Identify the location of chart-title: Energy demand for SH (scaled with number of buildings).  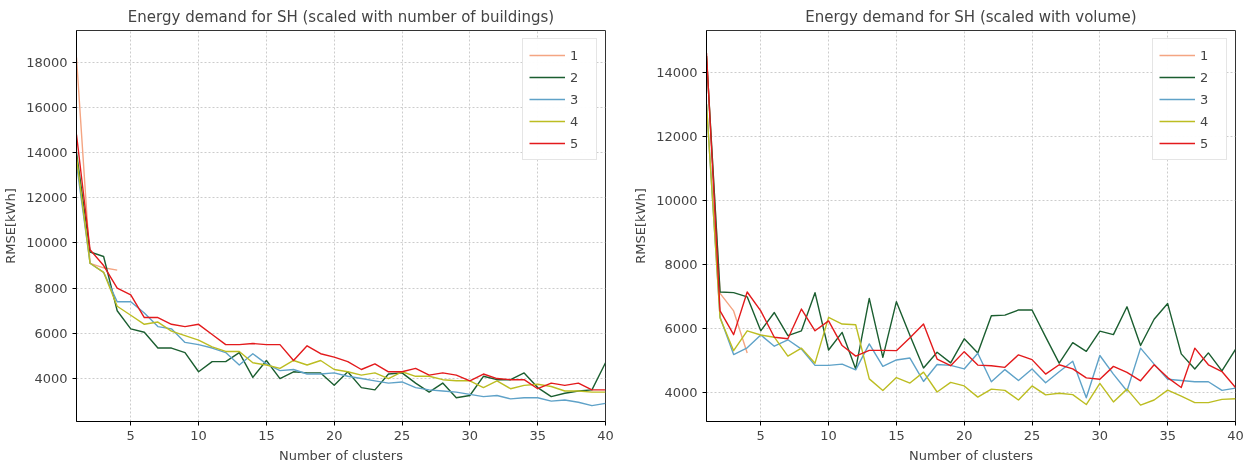
(341, 16).